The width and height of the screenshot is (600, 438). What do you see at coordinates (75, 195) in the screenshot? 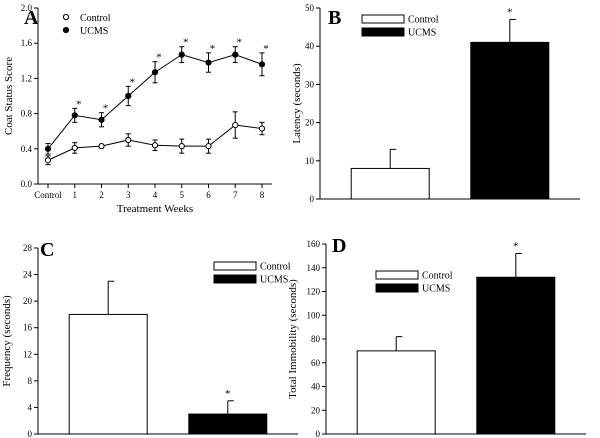
I see `x-tick-label: 1` at bounding box center [75, 195].